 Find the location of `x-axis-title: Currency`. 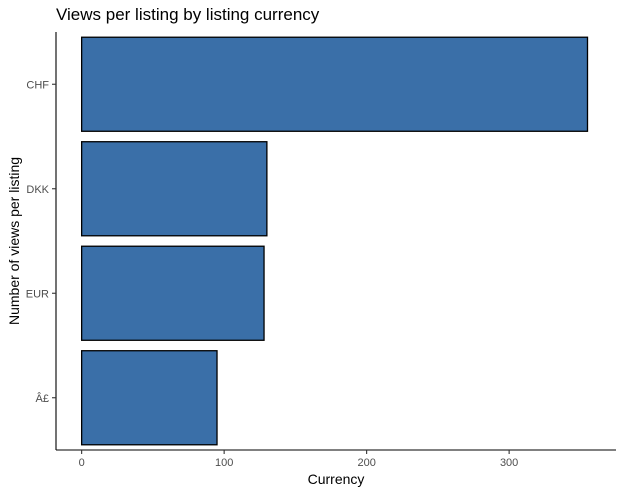

x-axis-title: Currency is located at coordinates (336, 479).